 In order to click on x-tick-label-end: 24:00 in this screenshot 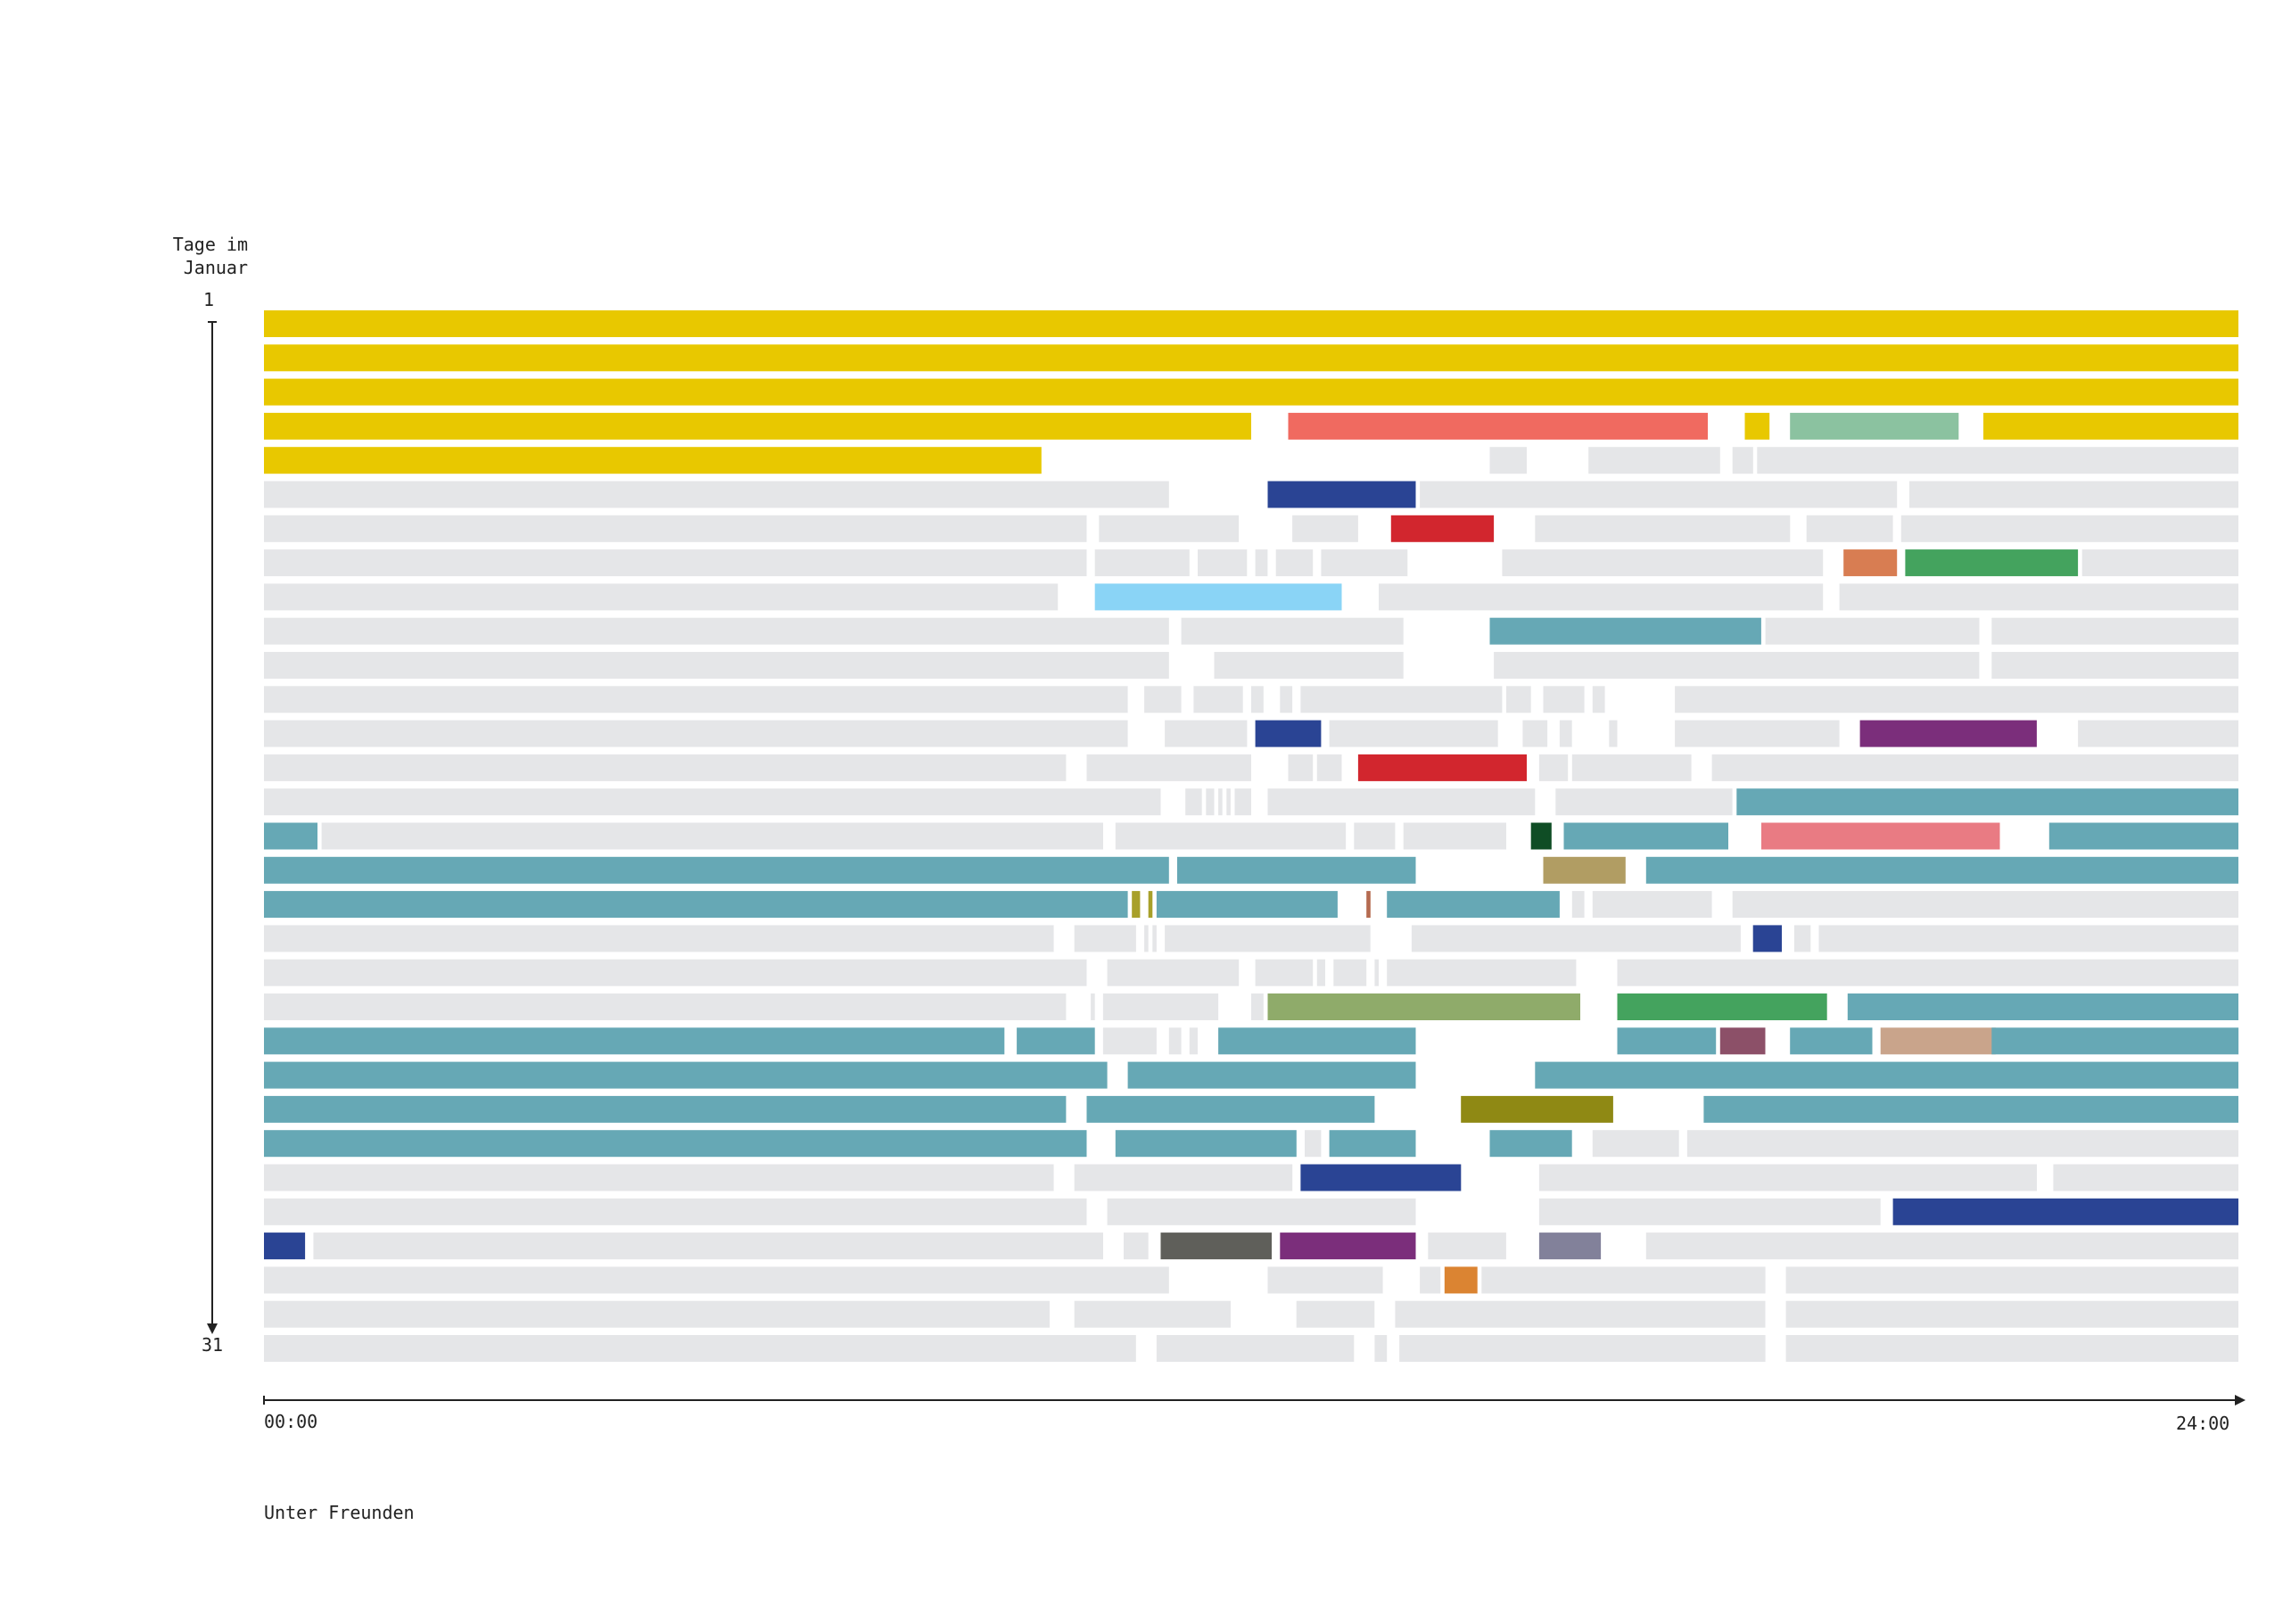, I will do `click(2202, 1423)`.